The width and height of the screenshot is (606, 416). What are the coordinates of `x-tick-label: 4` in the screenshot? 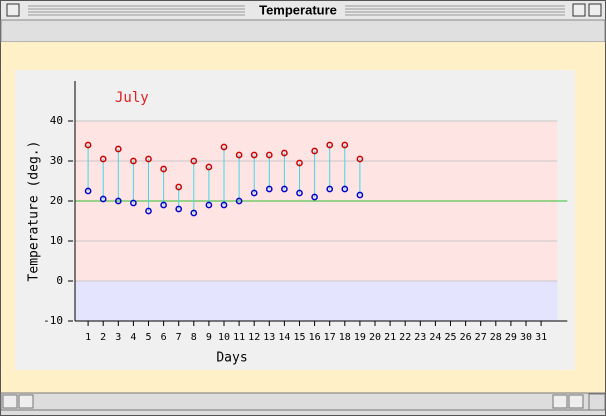 It's located at (133, 337).